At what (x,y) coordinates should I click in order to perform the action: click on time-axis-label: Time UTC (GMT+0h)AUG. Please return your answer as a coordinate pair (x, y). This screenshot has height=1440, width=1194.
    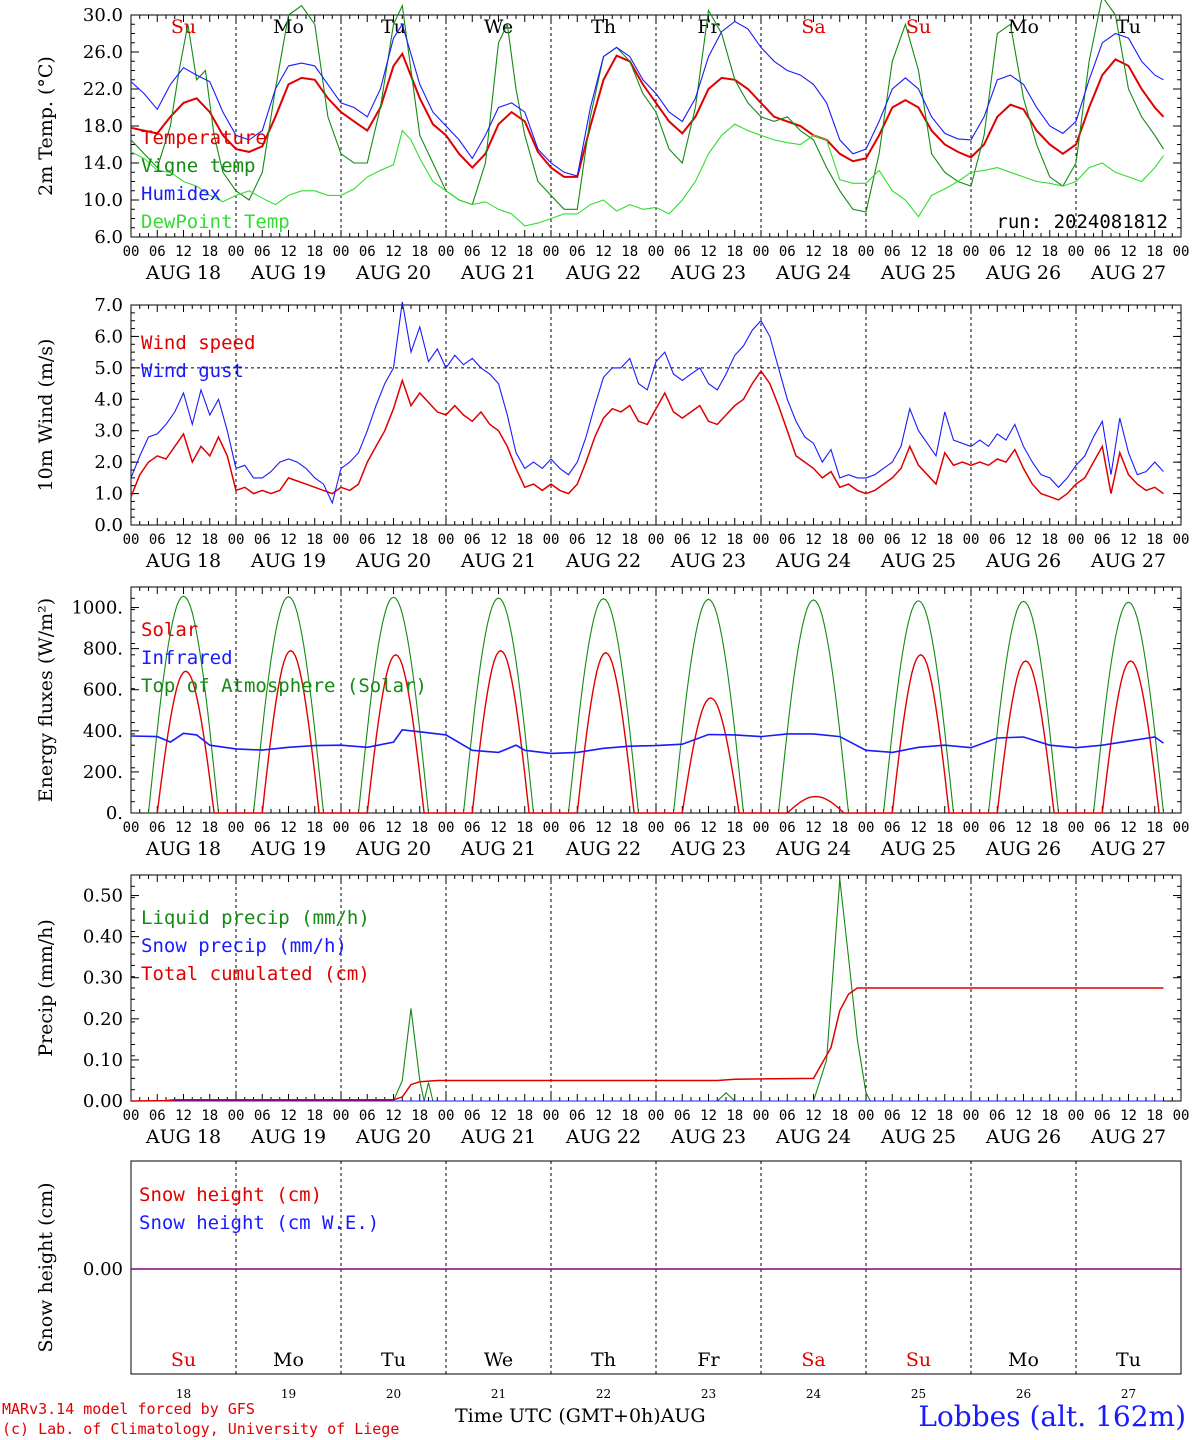
    Looking at the image, I should click on (580, 1416).